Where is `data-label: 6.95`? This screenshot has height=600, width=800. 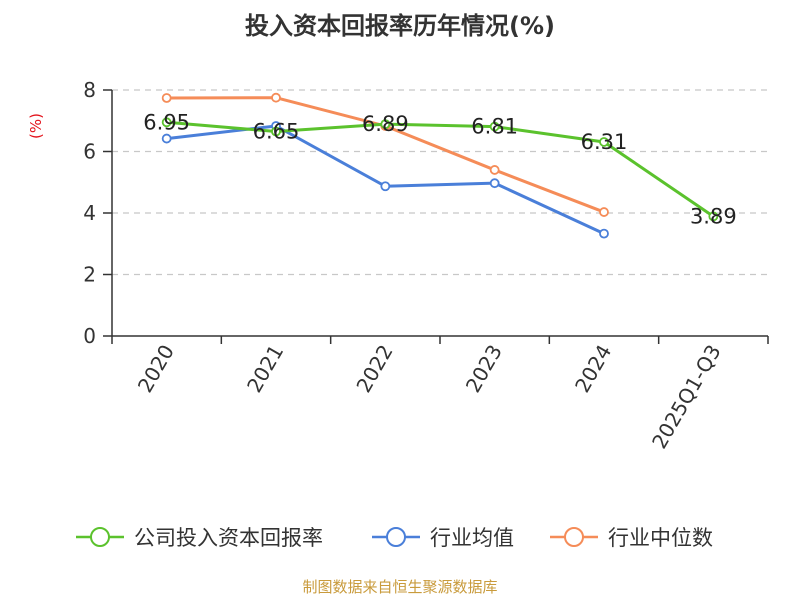 data-label: 6.95 is located at coordinates (166, 122).